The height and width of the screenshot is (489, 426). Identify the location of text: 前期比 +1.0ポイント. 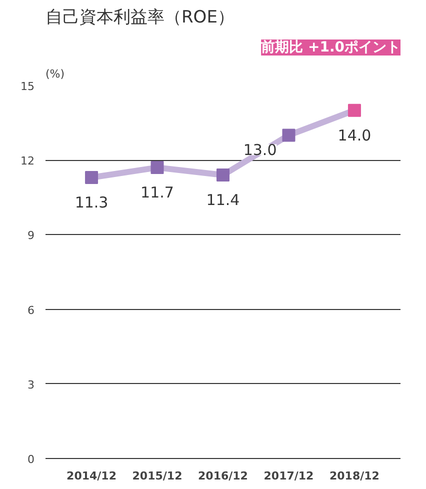
(330, 48).